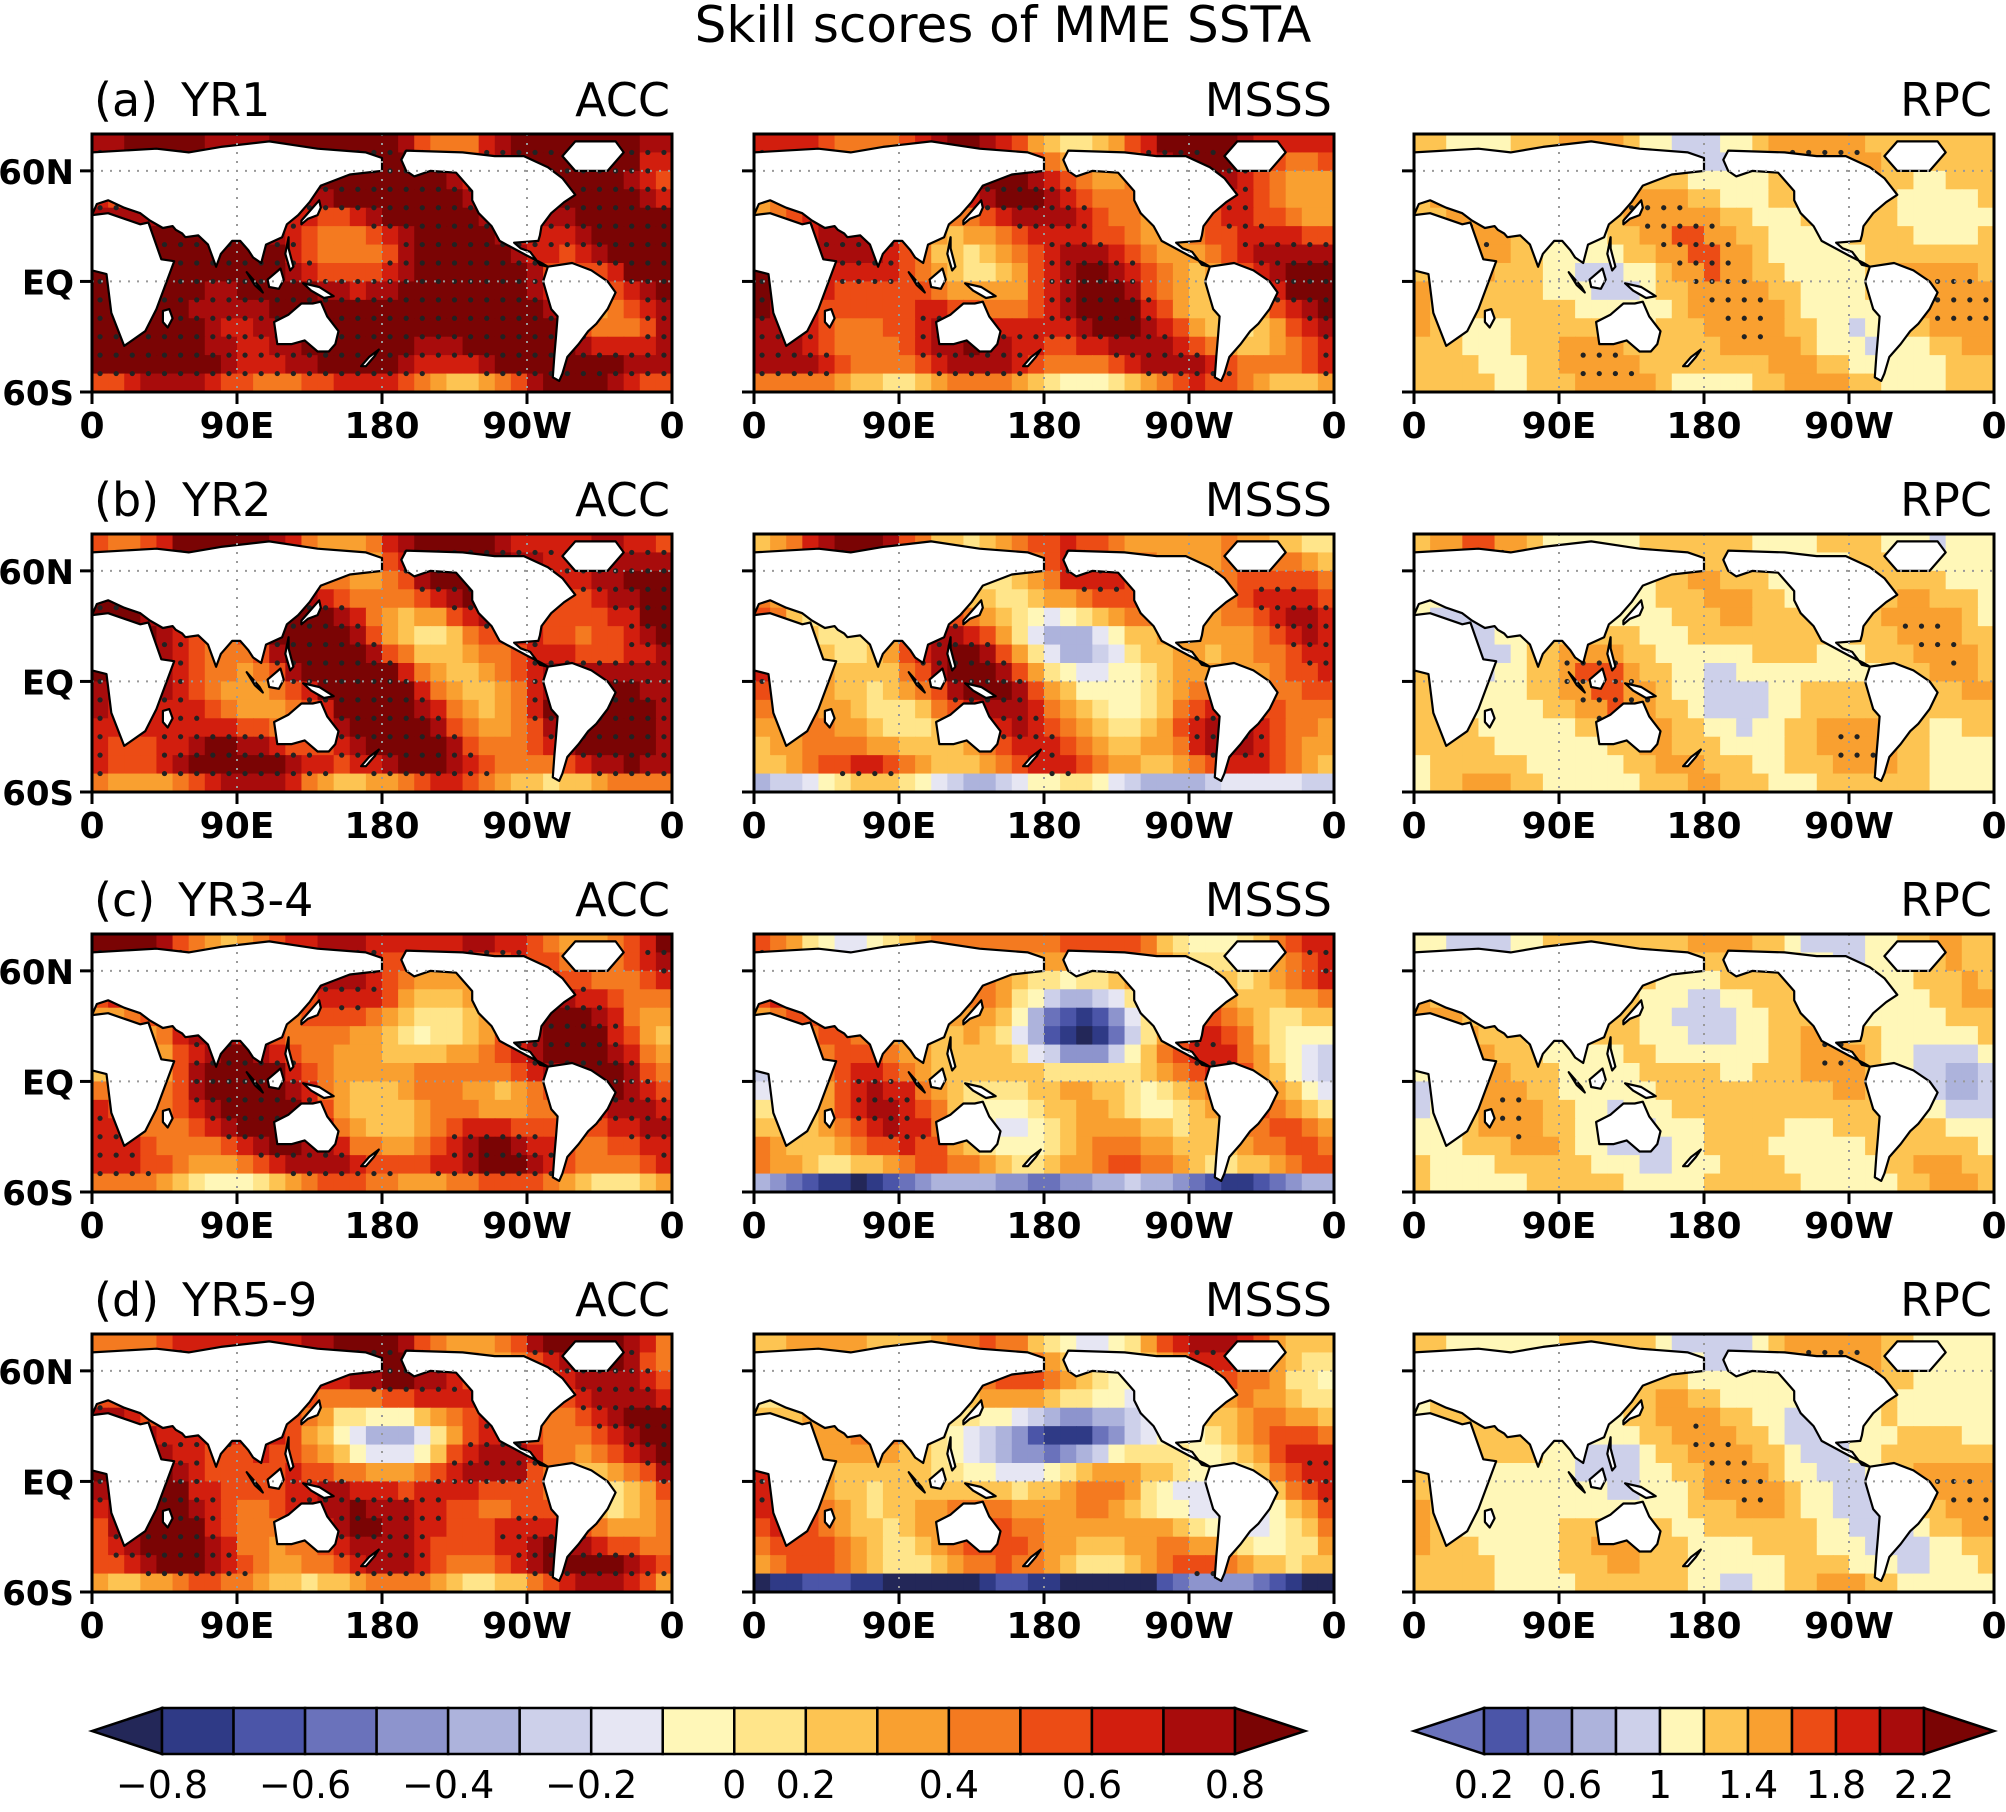 This screenshot has height=1812, width=2006. What do you see at coordinates (182, 100) in the screenshot?
I see `row-label: (a) YR1` at bounding box center [182, 100].